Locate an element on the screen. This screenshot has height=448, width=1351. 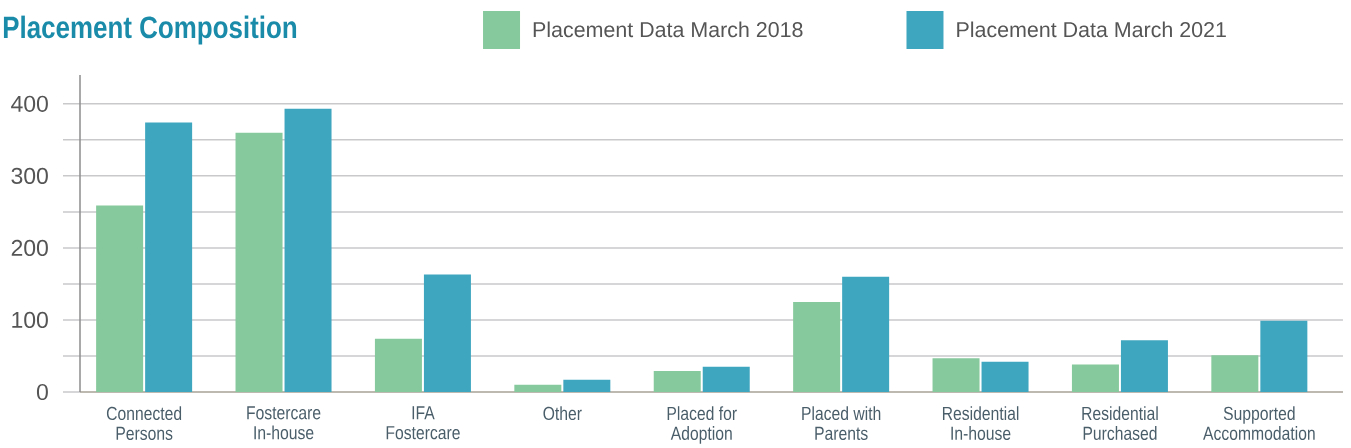
legend-label: Placement Data March 2018 is located at coordinates (668, 29).